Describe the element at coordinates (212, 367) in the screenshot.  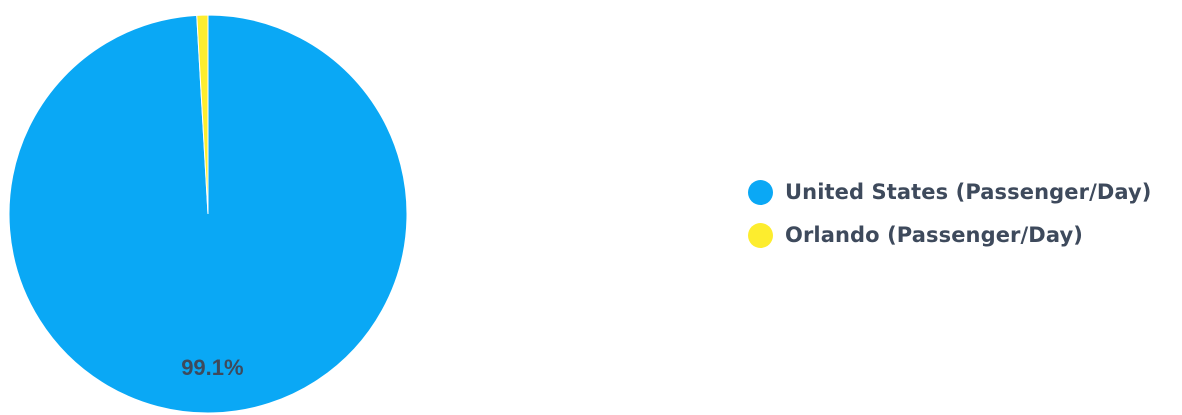
I see `data-label-united-states: 99.1%` at that location.